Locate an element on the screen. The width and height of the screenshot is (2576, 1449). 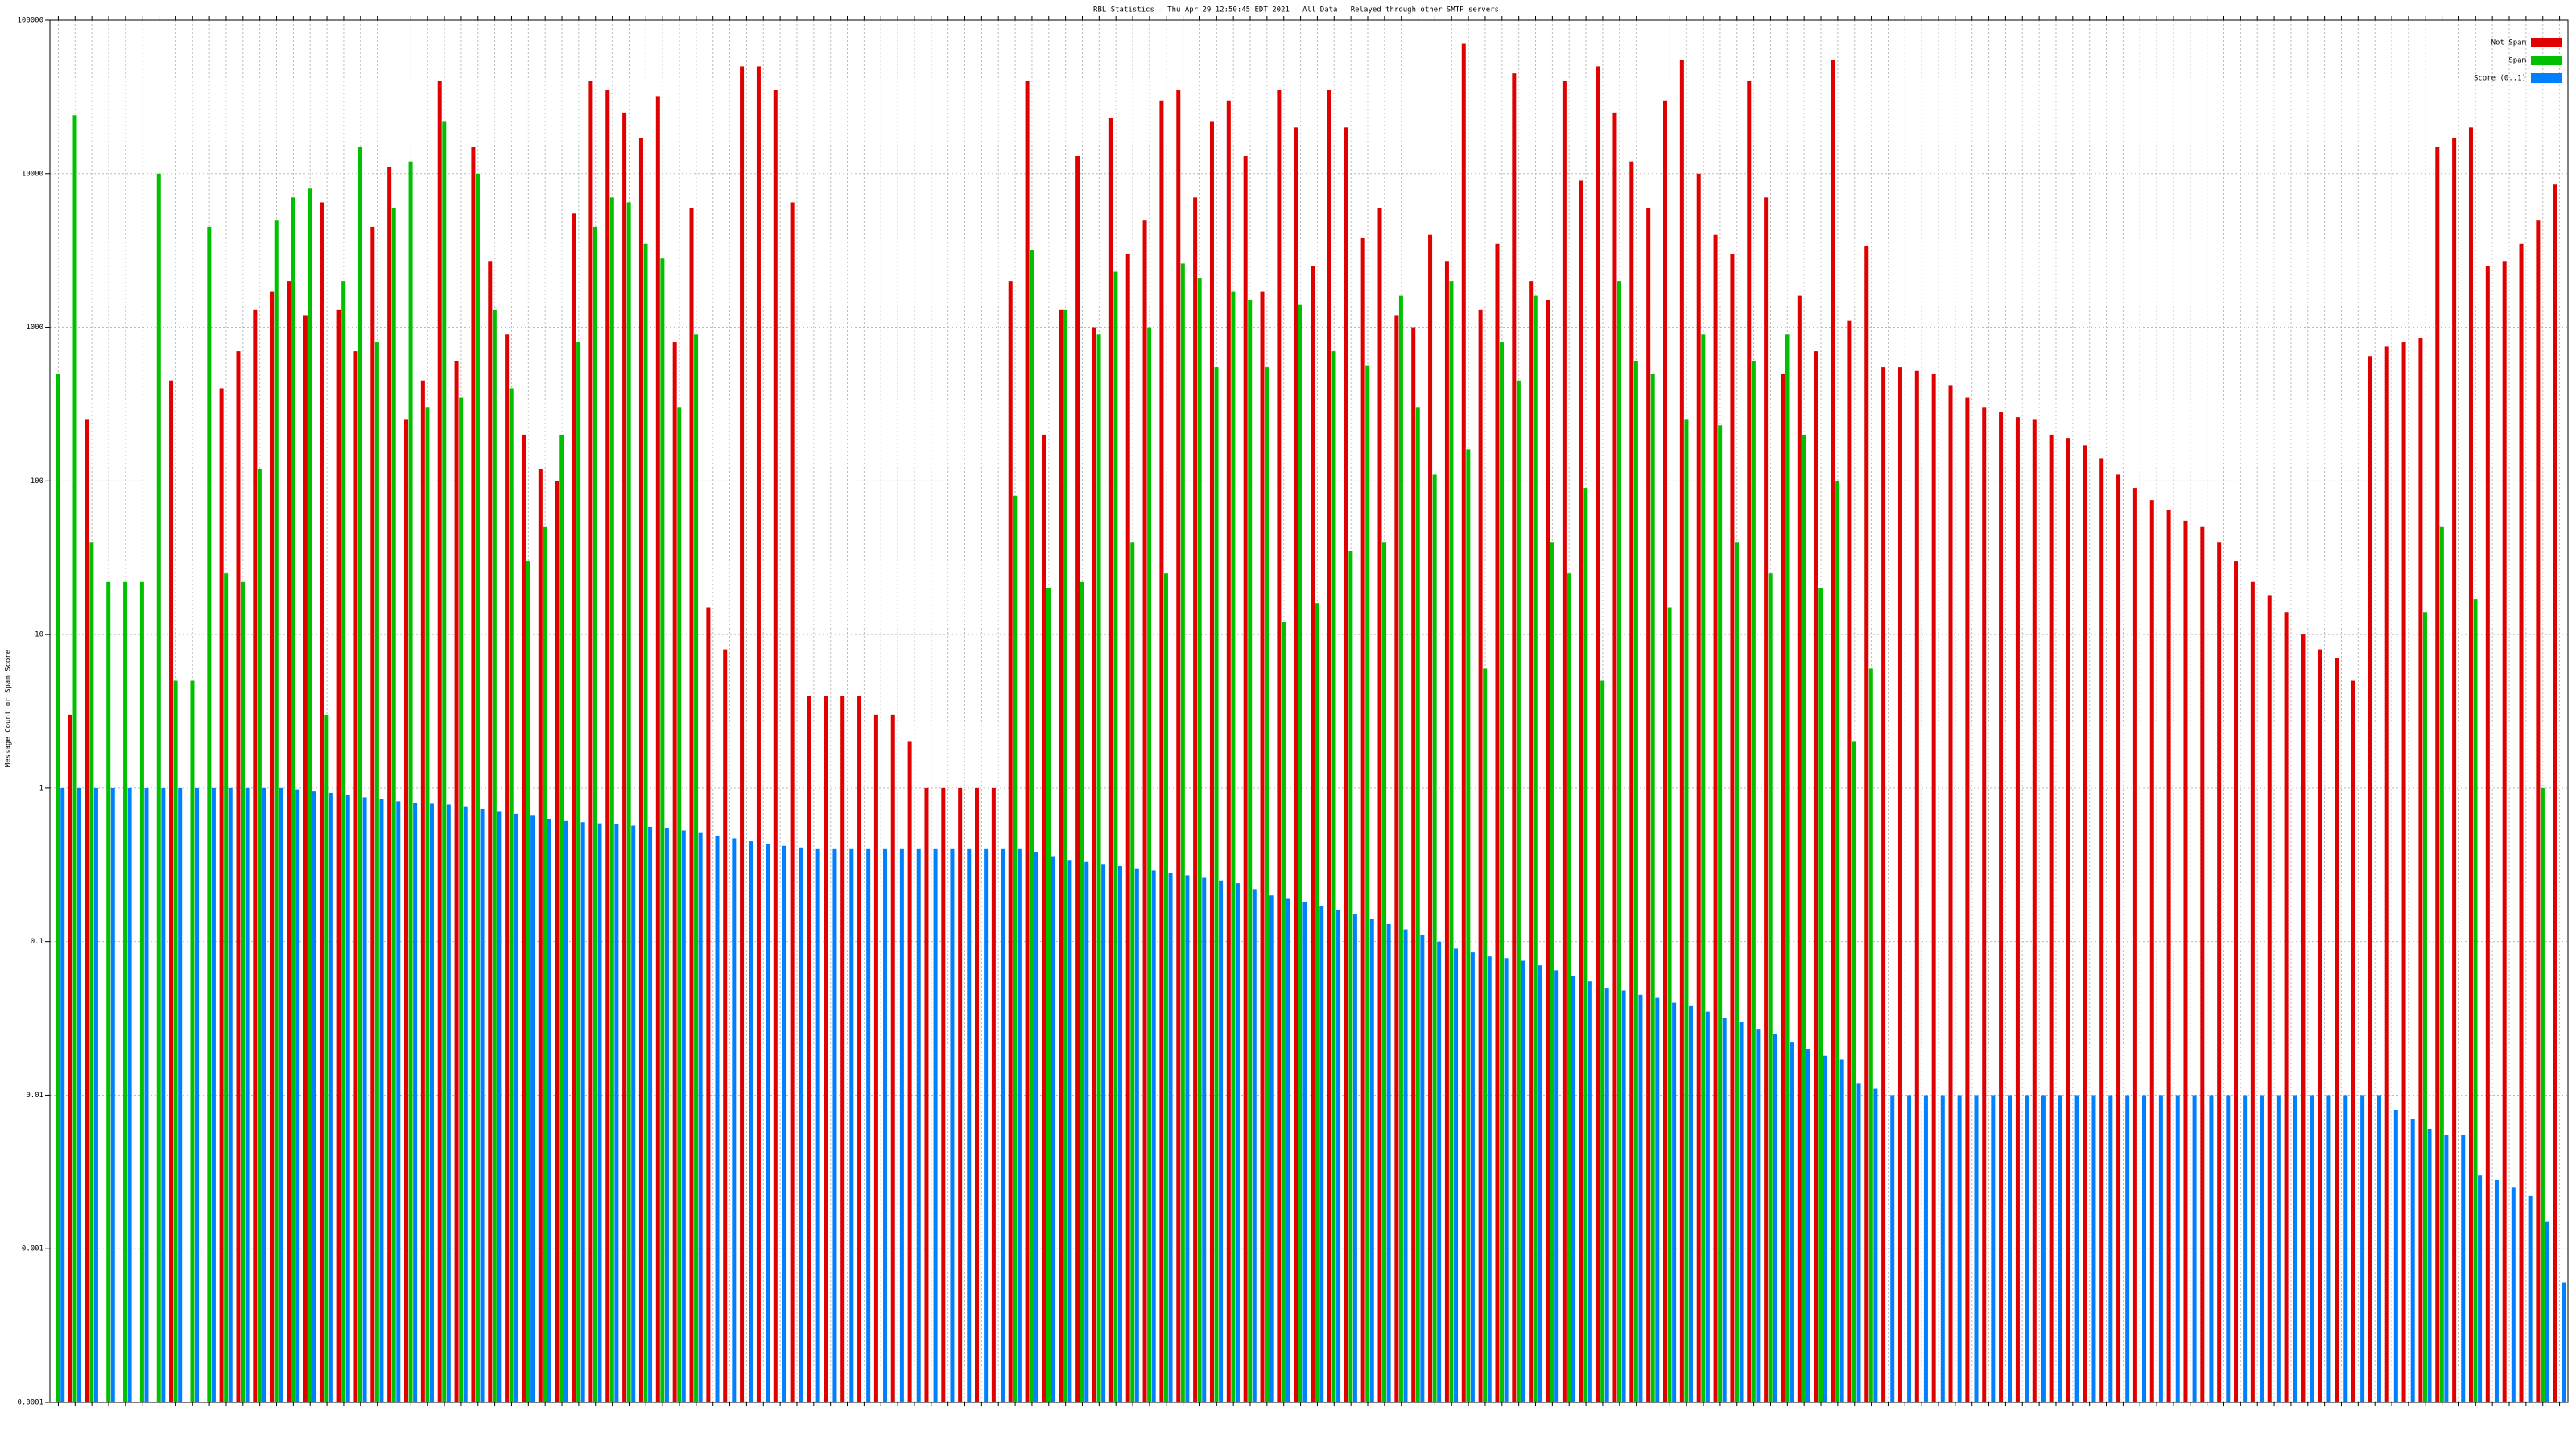
y-tick-label: 10 is located at coordinates (39, 635).